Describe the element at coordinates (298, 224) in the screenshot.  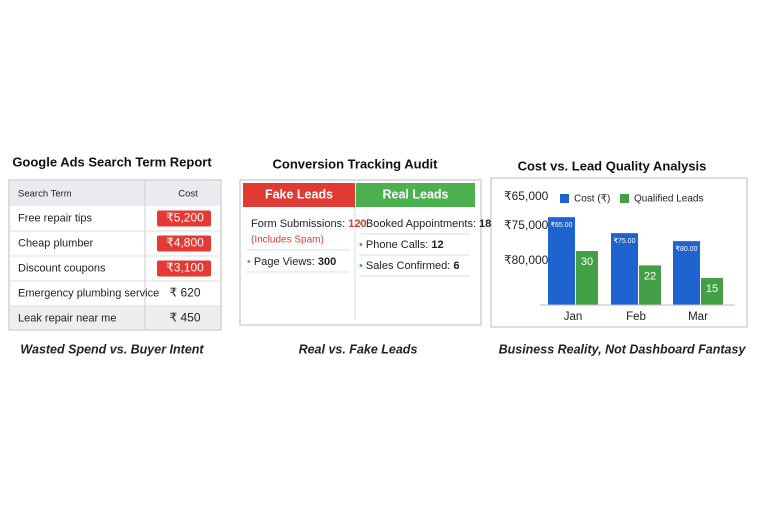
I see `item-label: Form Submissions:` at that location.